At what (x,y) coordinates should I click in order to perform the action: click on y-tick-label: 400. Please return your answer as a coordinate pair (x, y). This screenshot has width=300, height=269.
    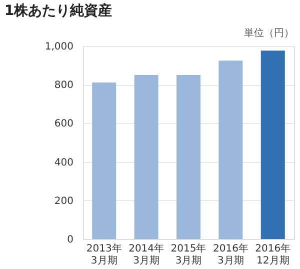
    Looking at the image, I should click on (64, 162).